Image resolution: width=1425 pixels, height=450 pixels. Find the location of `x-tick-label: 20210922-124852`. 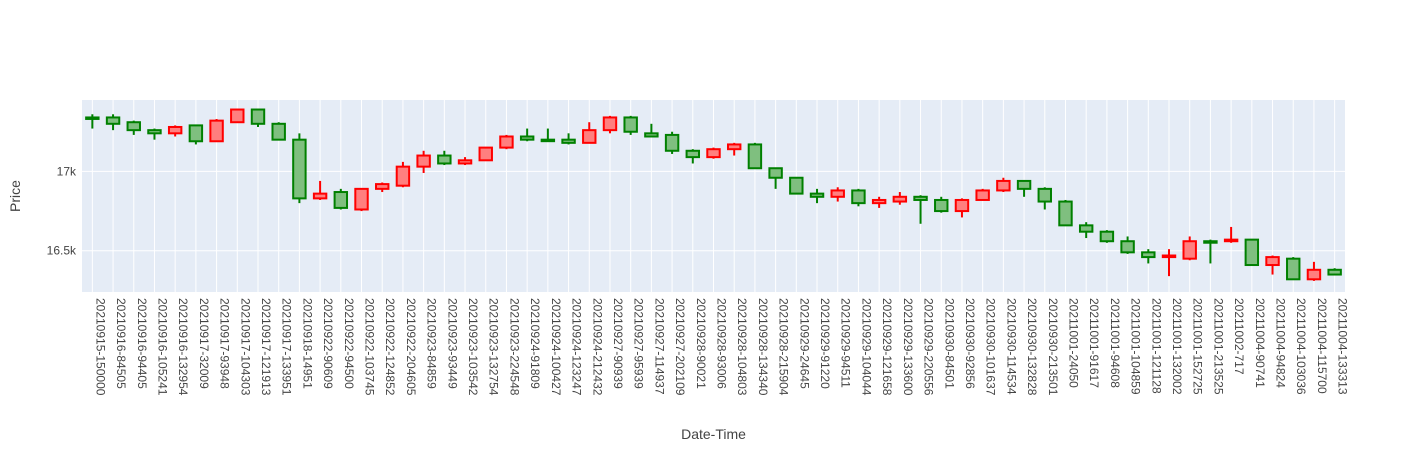

x-tick-label: 20210922-124852 is located at coordinates (390, 347).